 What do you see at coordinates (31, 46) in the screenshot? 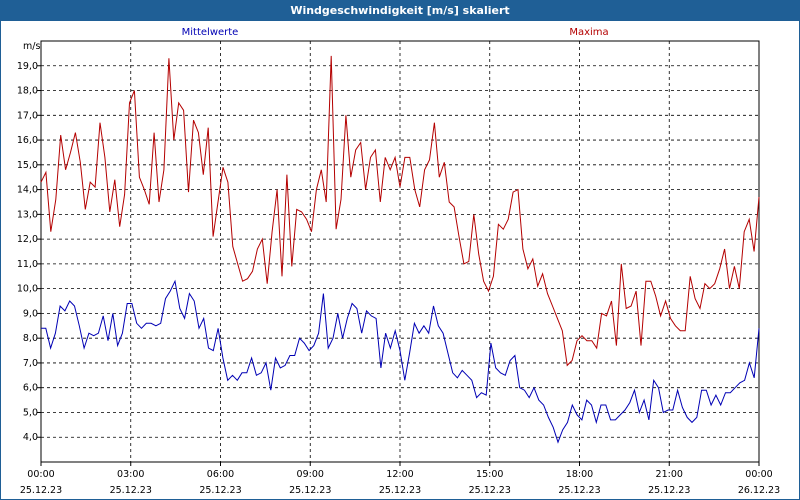
I see `y-axis-label: m/s` at bounding box center [31, 46].